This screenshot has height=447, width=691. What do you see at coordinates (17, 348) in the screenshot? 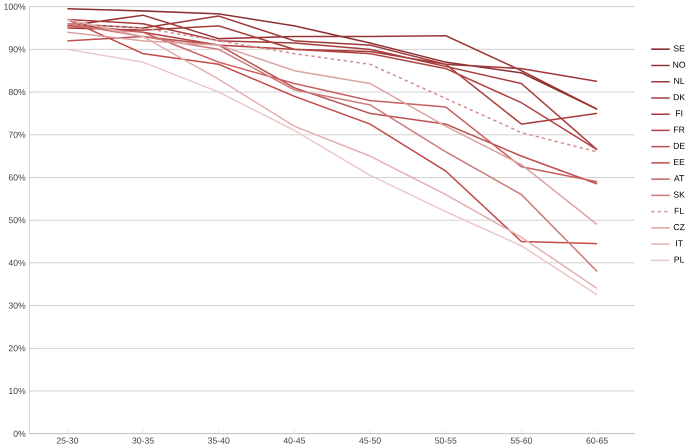
I see `y-tick-label: 20%` at bounding box center [17, 348].